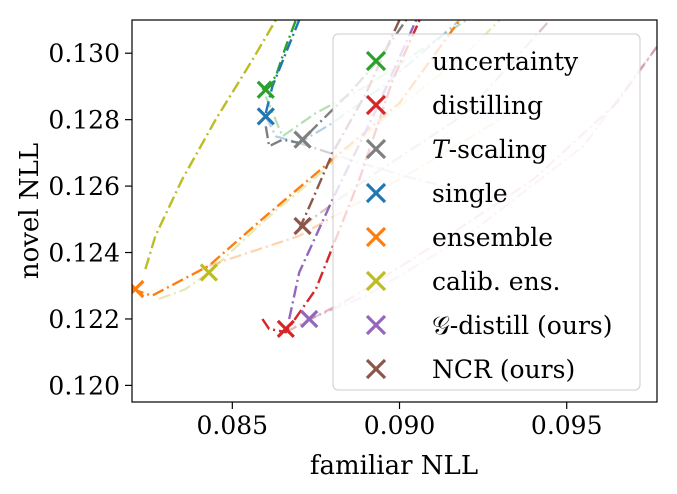 The image size is (677, 494). Describe the element at coordinates (362, 82) in the screenshot. I see `series-single-faint-line` at that location.